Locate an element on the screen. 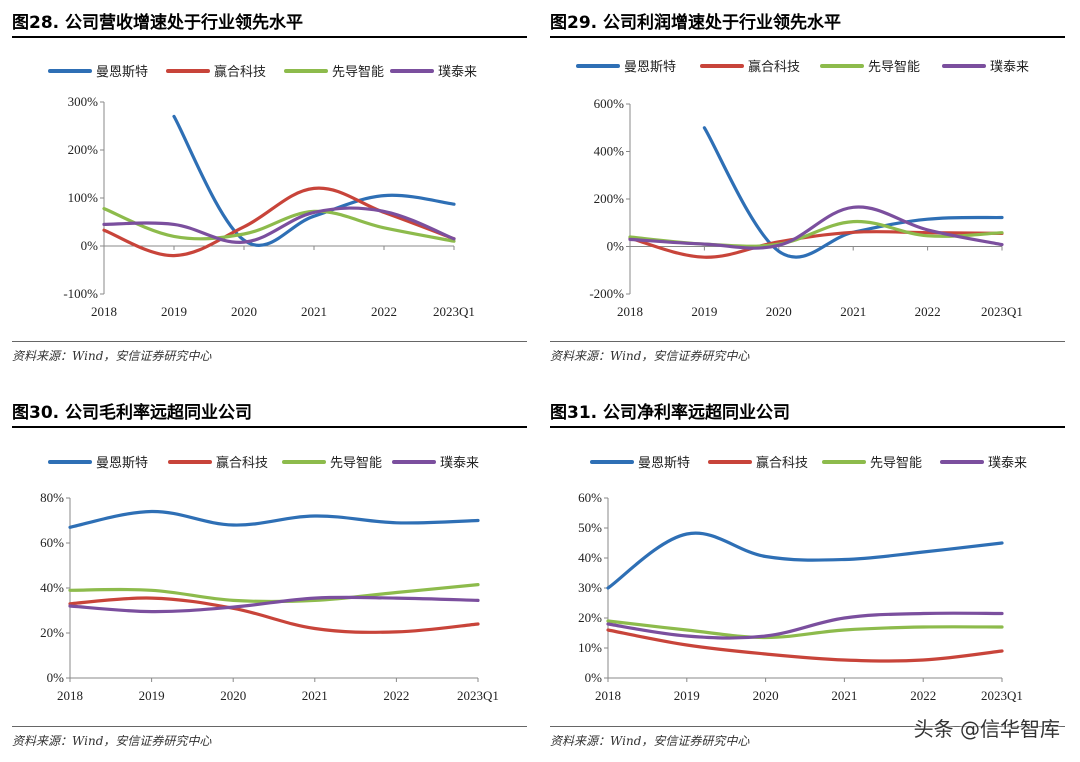 This screenshot has width=1080, height=762. y-tick-label: 600% is located at coordinates (609, 103).